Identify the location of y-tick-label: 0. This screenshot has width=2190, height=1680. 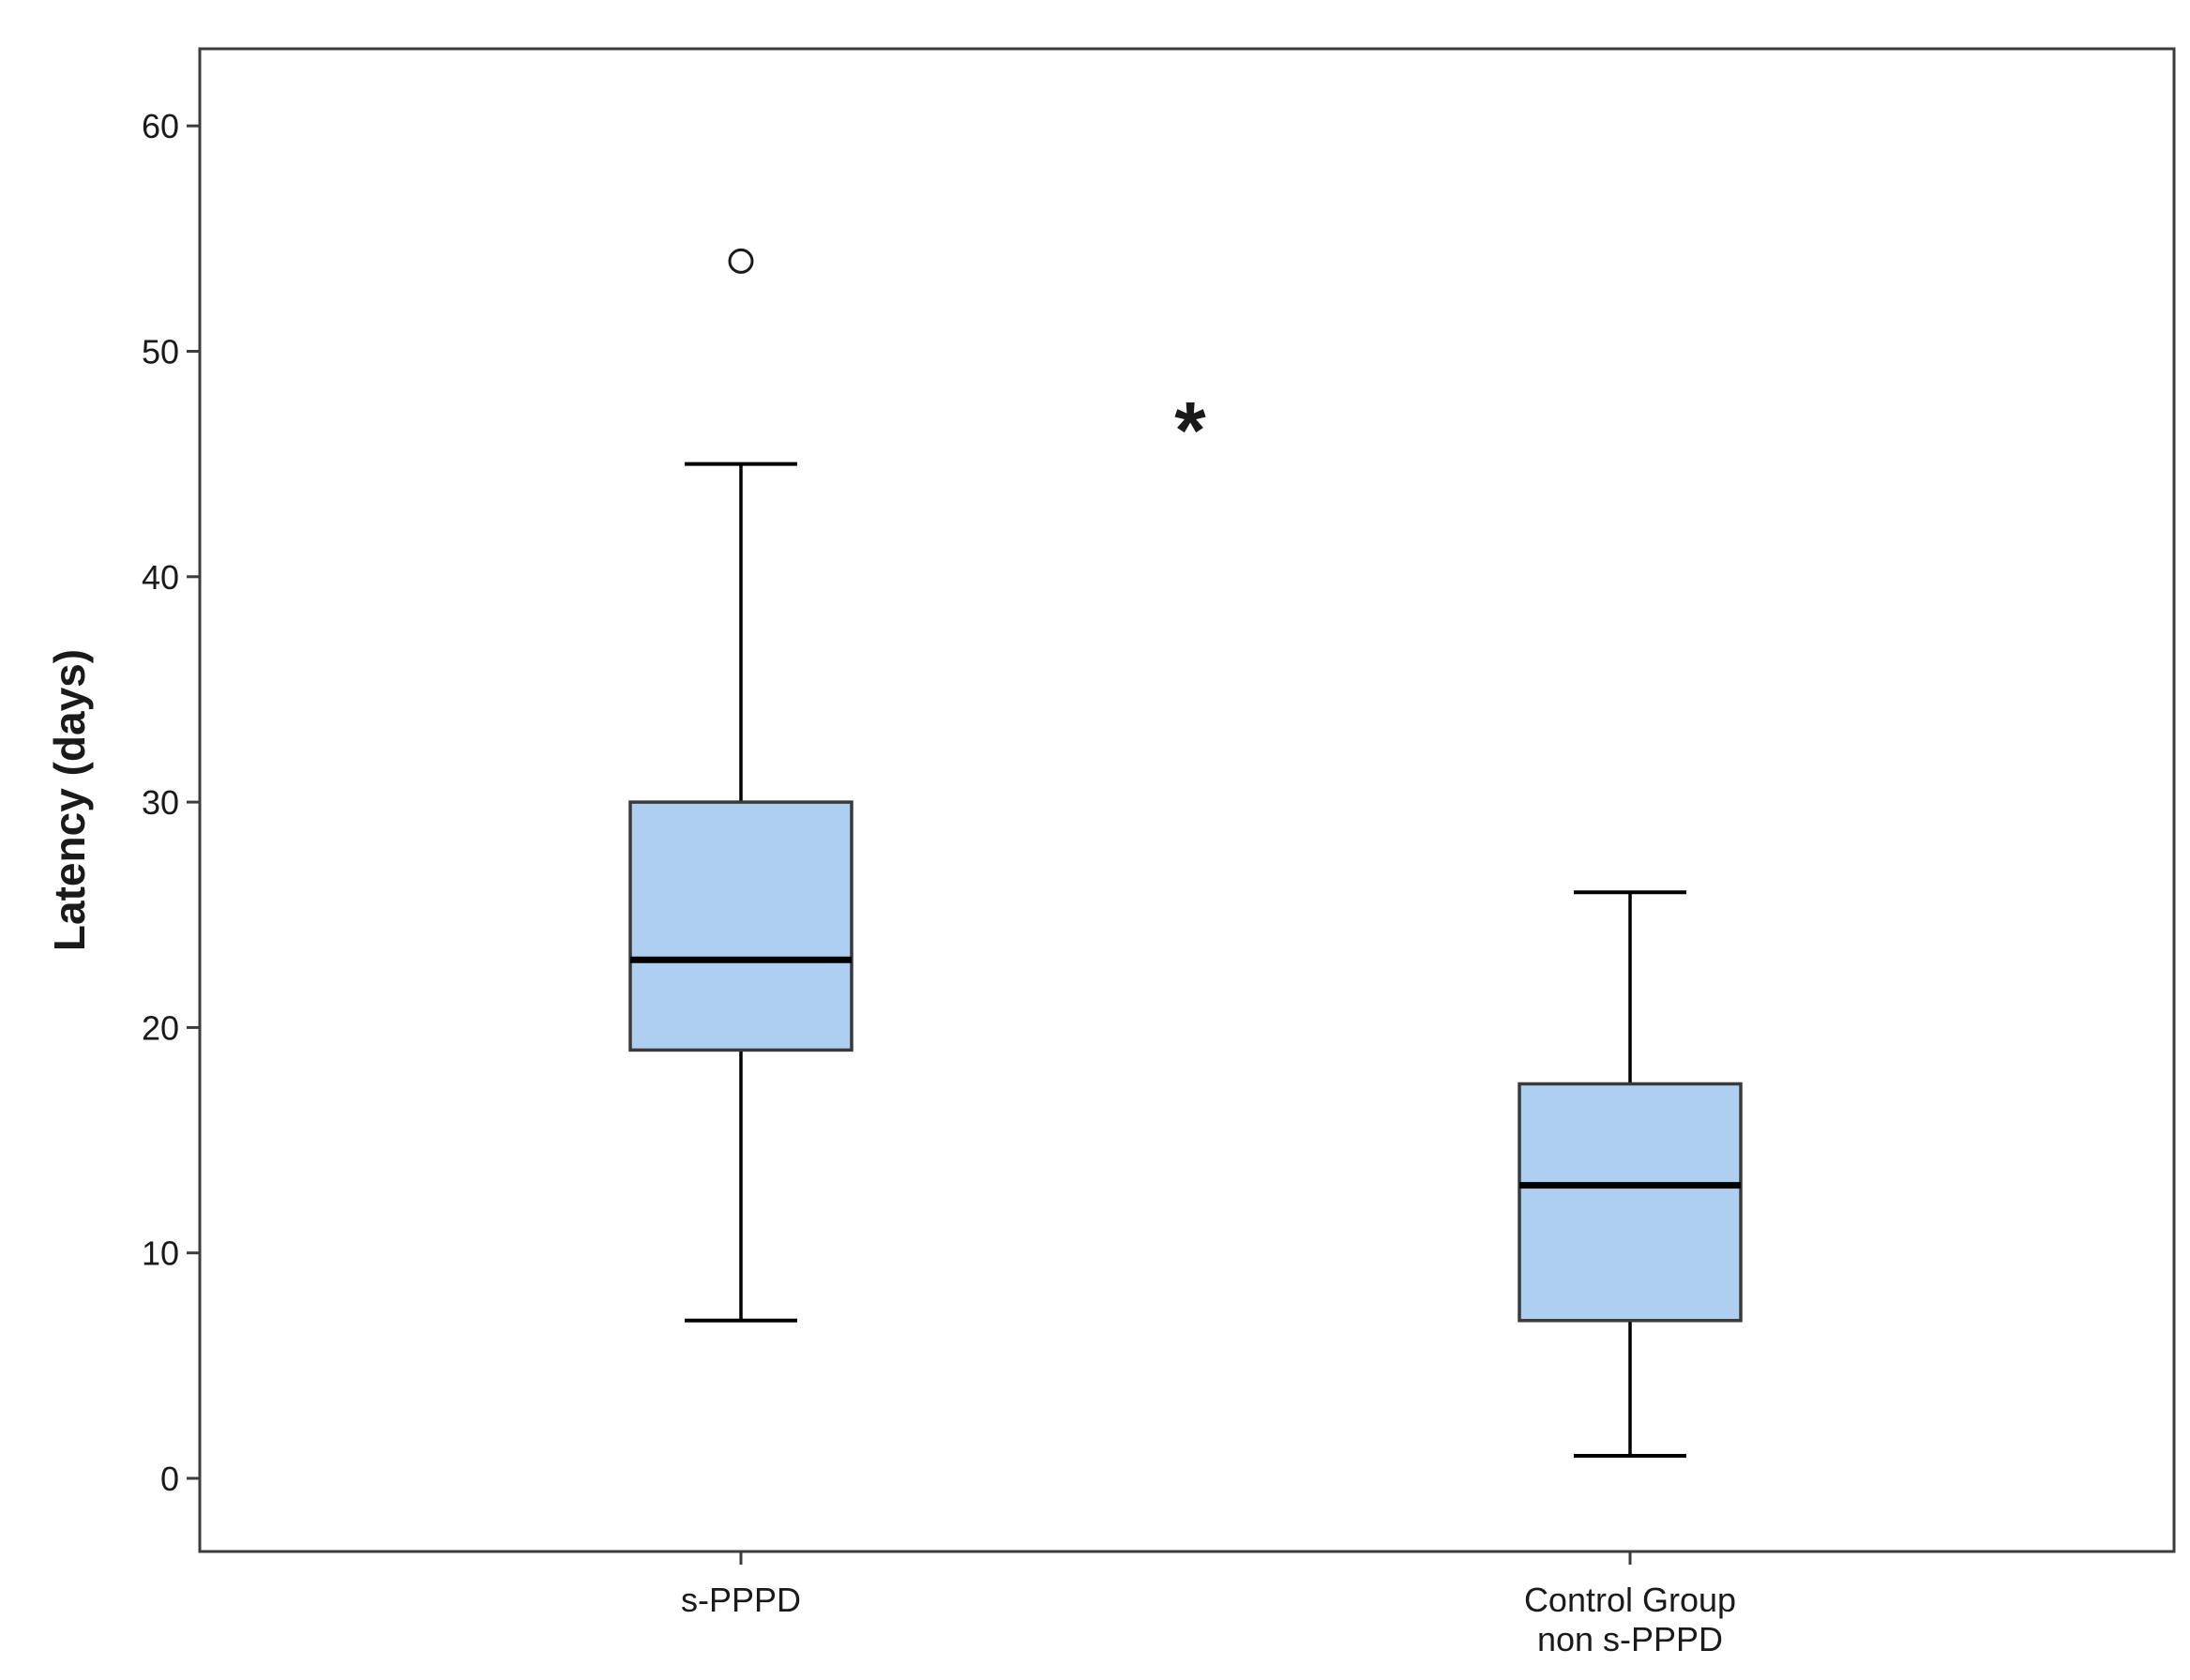
(169, 1479).